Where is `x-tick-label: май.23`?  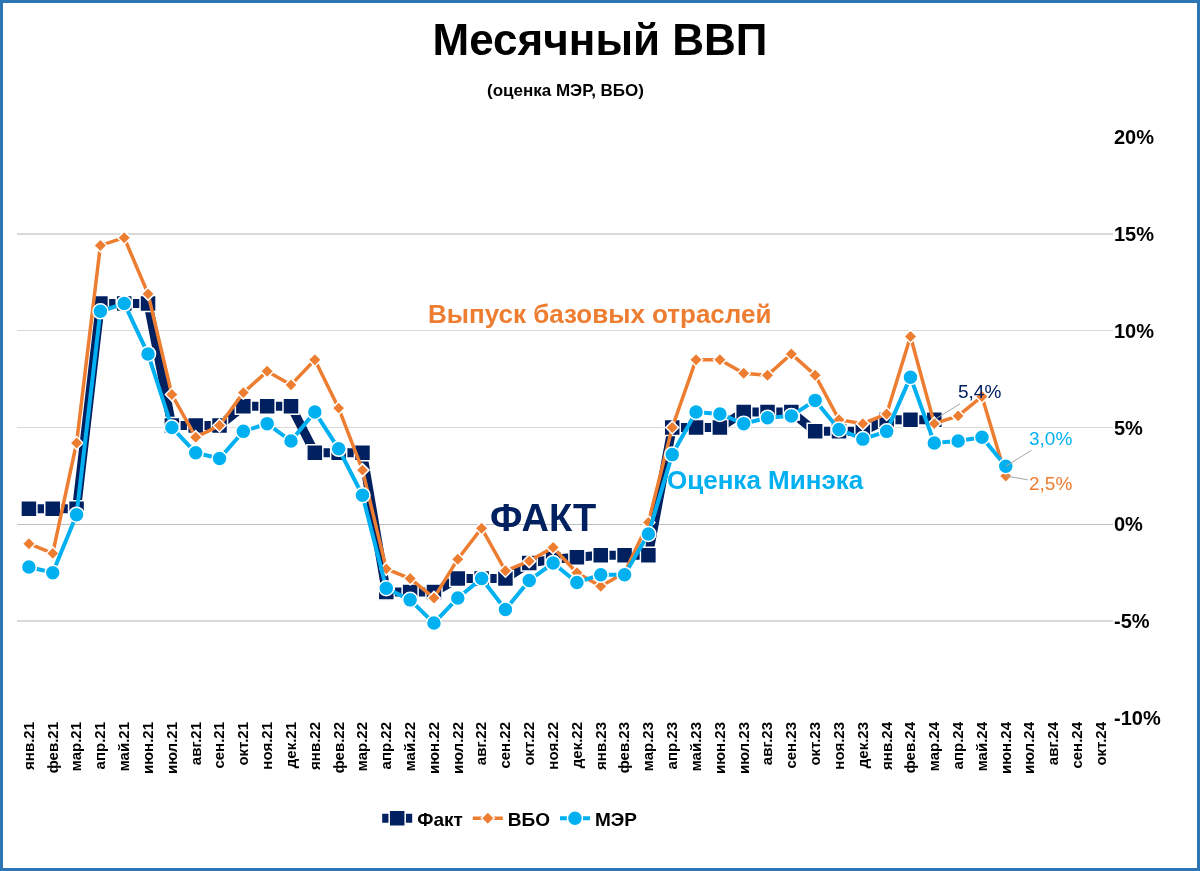 x-tick-label: май.23 is located at coordinates (695, 747).